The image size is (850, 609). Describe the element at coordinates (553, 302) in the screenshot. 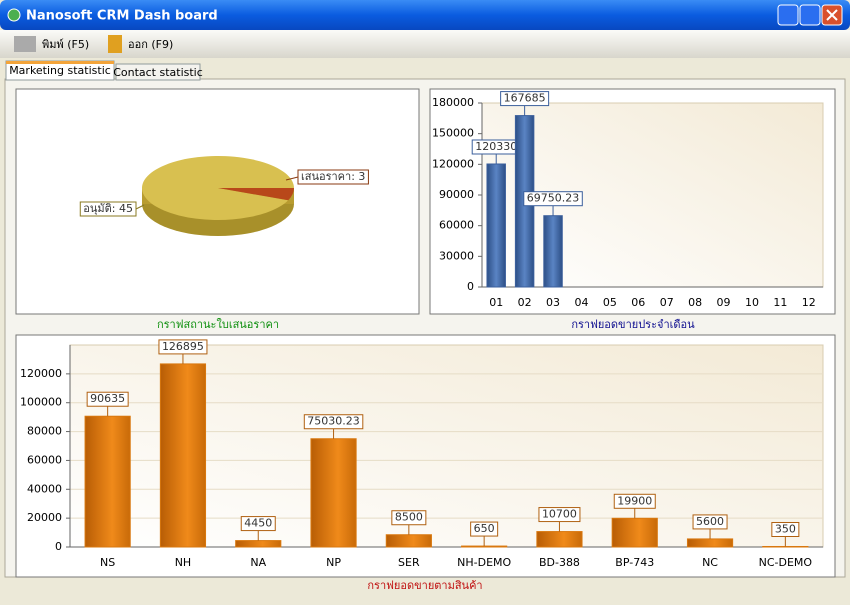

I see `x-tick-label: 03` at that location.